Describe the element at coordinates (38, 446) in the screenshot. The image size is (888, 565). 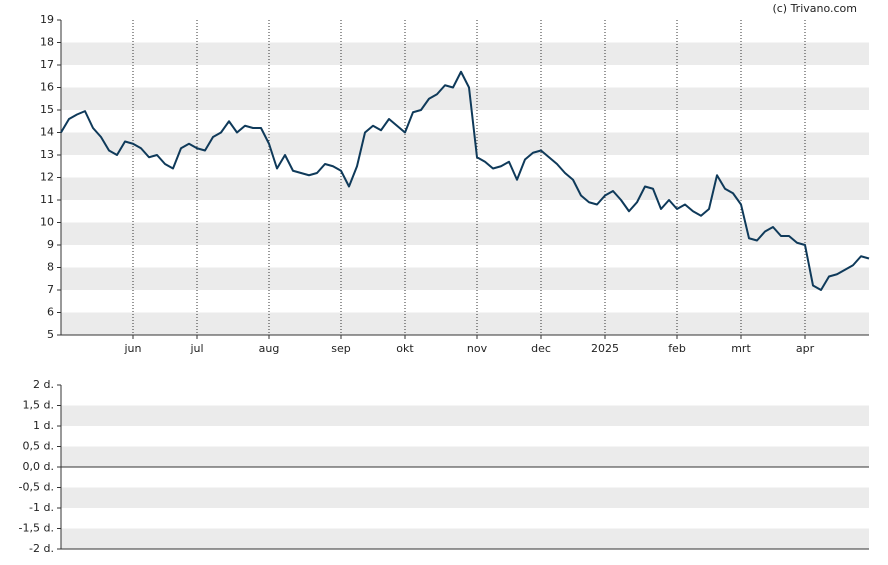
I see `y-tick-label: 0,5 d.` at that location.